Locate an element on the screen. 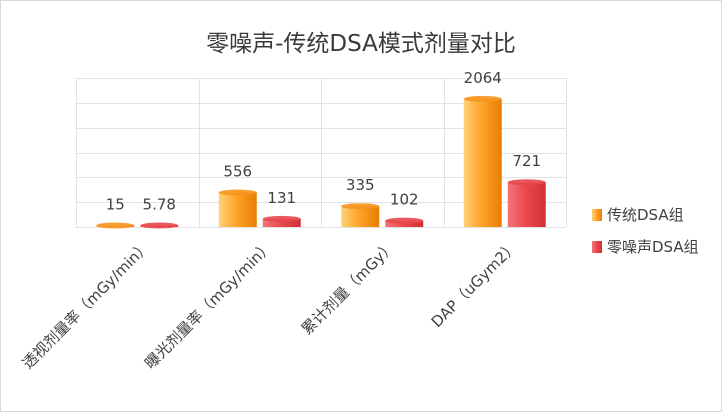  data-label: 721 is located at coordinates (526, 161).